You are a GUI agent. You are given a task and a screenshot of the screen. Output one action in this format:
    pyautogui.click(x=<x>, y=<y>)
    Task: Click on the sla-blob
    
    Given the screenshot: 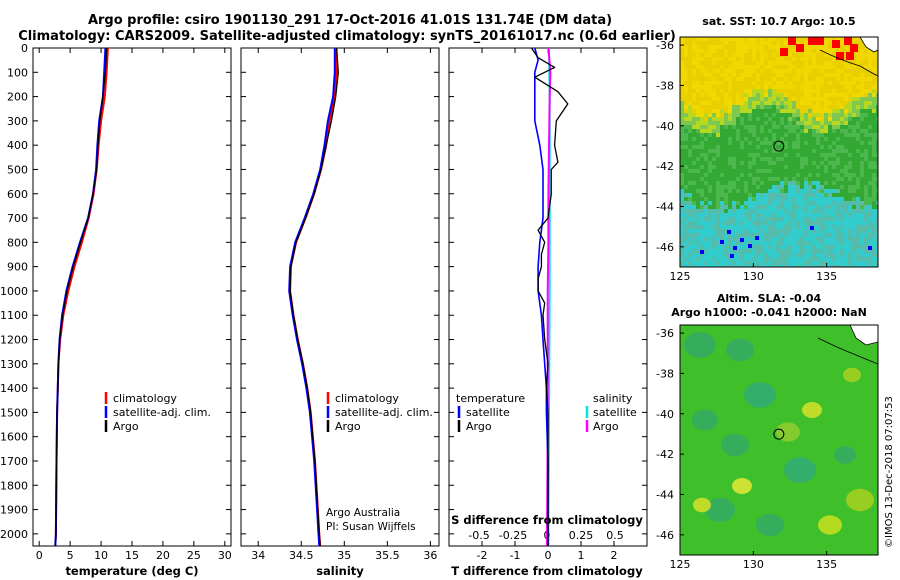 What is the action you would take?
    pyautogui.click(x=760, y=395)
    